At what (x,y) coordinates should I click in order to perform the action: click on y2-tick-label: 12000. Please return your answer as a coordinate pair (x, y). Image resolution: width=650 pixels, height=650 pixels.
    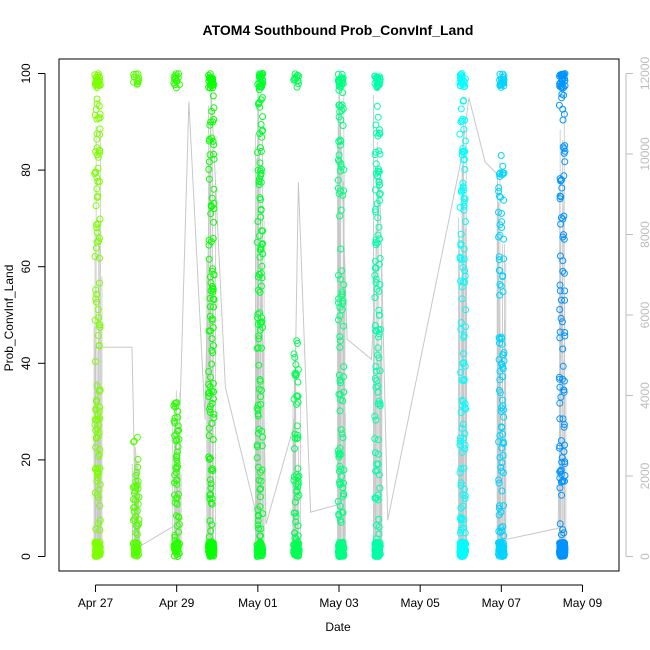
    Looking at the image, I should click on (644, 73).